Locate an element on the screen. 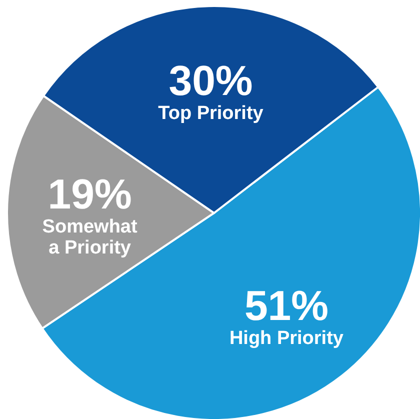 The width and height of the screenshot is (420, 419). data-label: 51% is located at coordinates (286, 305).